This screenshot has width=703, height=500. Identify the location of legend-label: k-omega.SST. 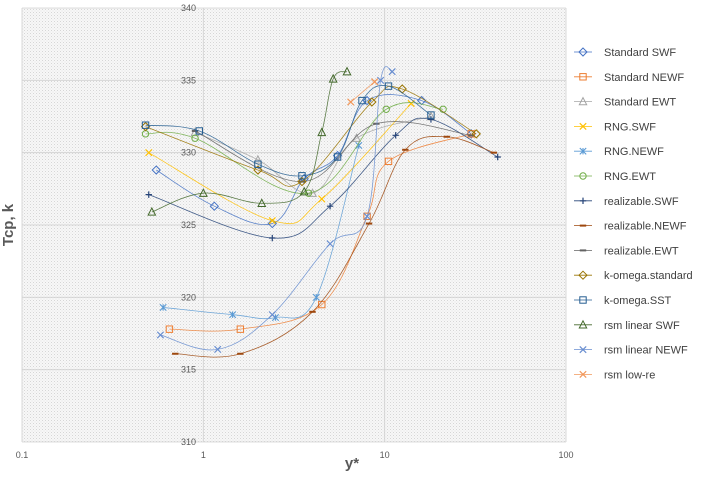
(638, 301).